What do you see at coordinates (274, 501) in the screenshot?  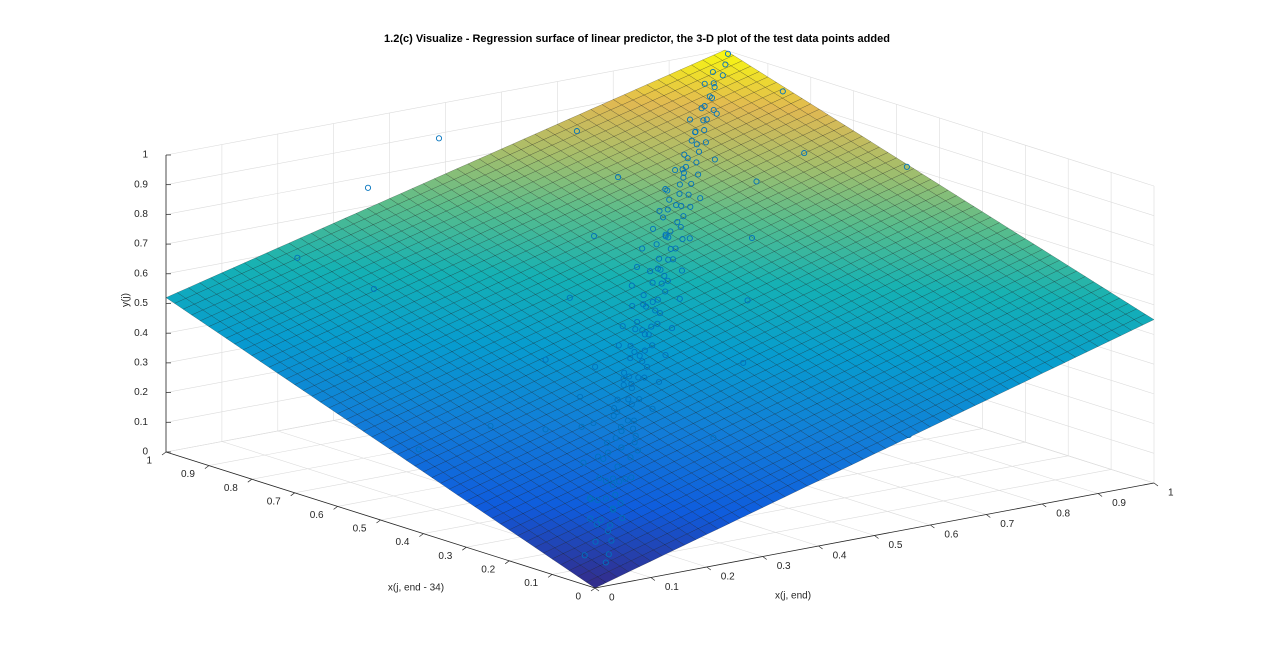 I see `y-tick-label: 0.7` at bounding box center [274, 501].